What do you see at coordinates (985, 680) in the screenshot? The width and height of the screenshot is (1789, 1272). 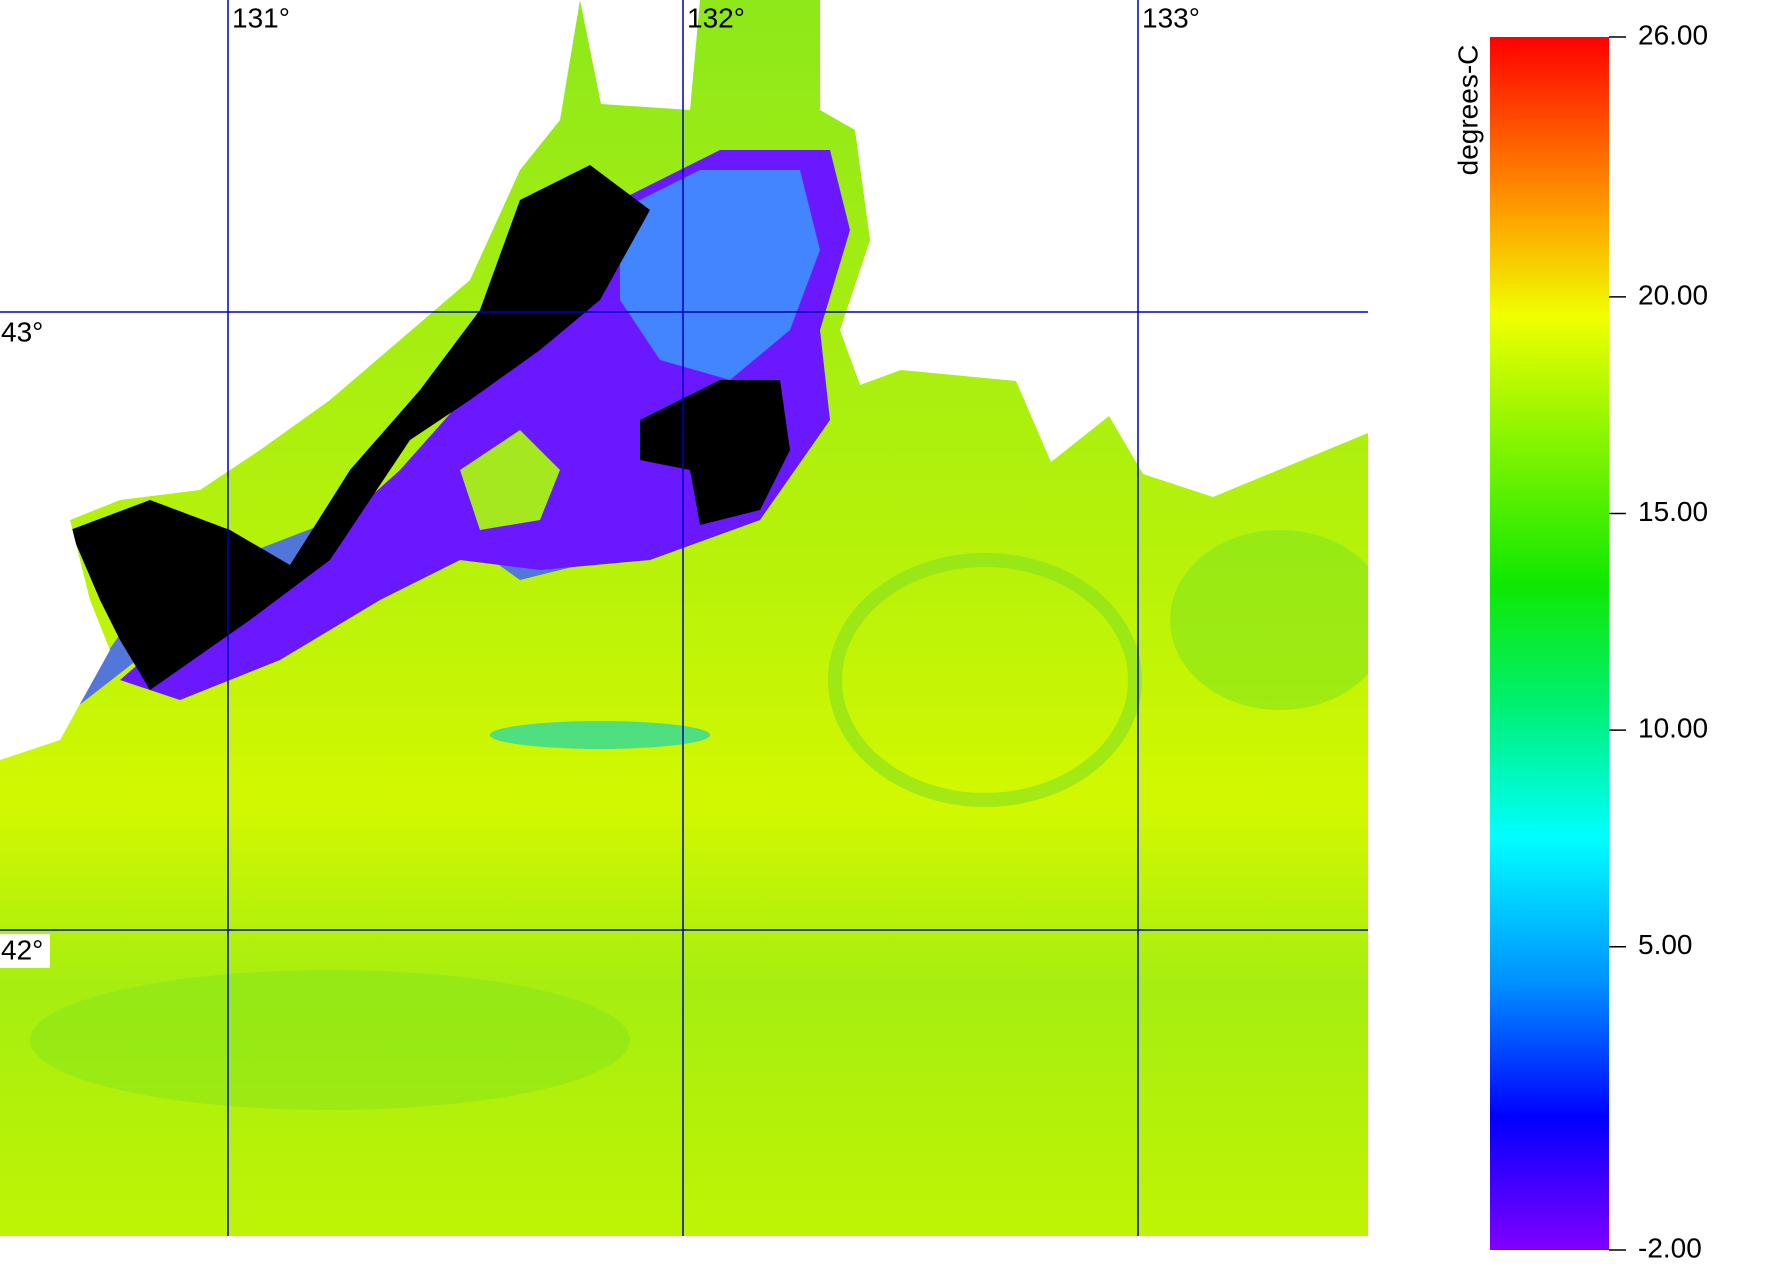 I see `eddy` at bounding box center [985, 680].